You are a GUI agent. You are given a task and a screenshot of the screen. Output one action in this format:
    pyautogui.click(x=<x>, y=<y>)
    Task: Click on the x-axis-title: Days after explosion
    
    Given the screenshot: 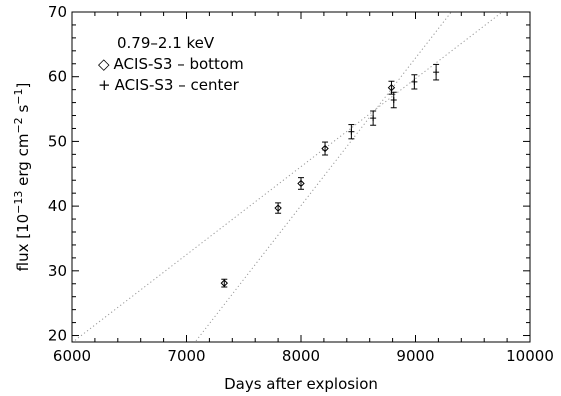 What is the action you would take?
    pyautogui.click(x=301, y=384)
    